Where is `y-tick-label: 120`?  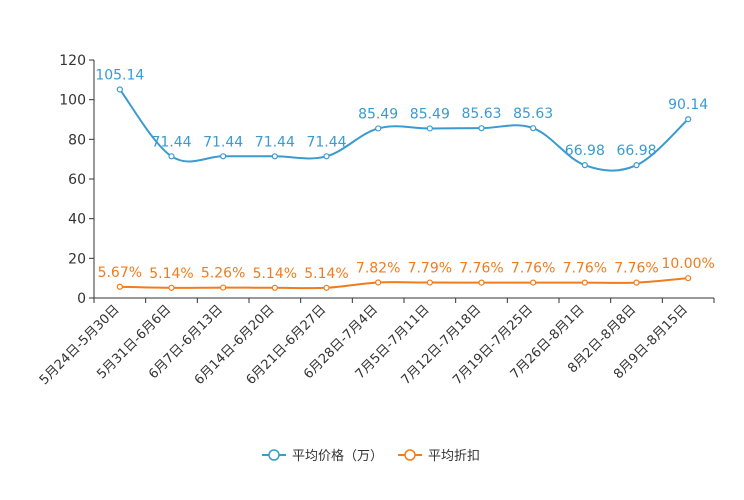 y-tick-label: 120 is located at coordinates (72, 61).